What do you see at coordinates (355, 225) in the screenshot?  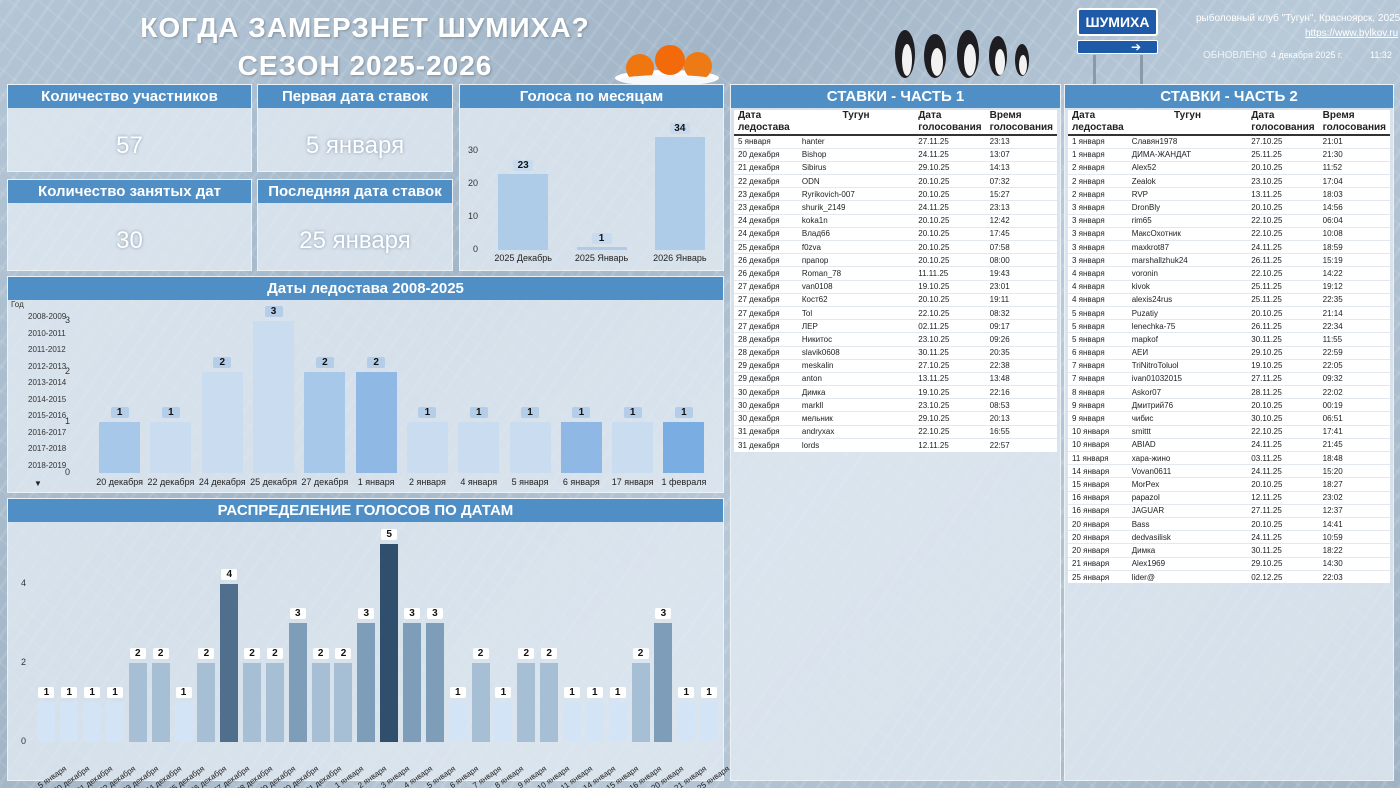 I see `last-date-card: Последняя дата ставок 25 января` at bounding box center [355, 225].